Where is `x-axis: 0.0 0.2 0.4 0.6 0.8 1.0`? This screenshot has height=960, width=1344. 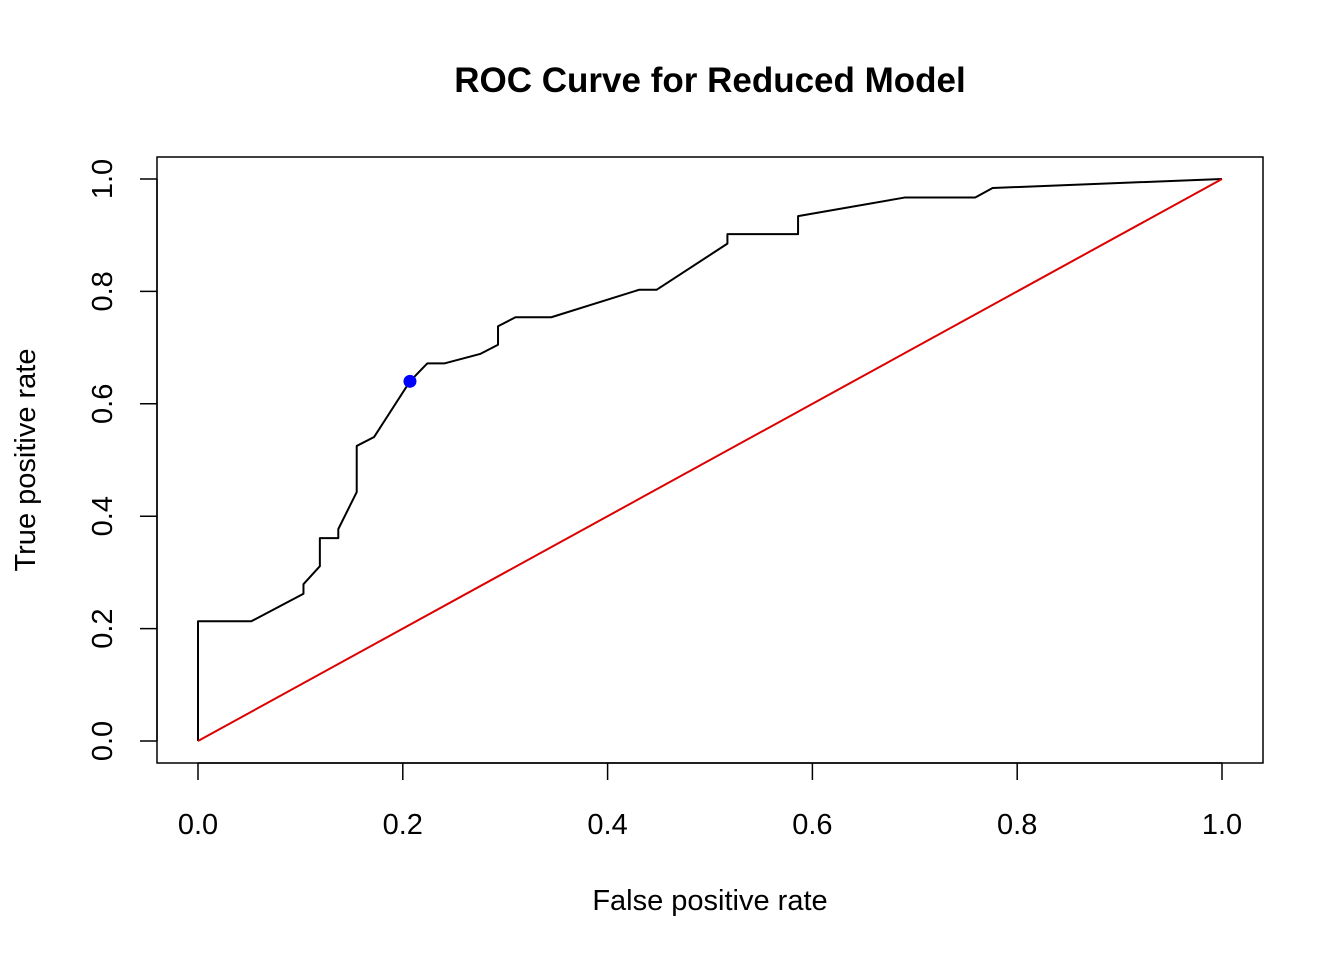 x-axis: 0.0 0.2 0.4 0.6 0.8 1.0 is located at coordinates (710, 801).